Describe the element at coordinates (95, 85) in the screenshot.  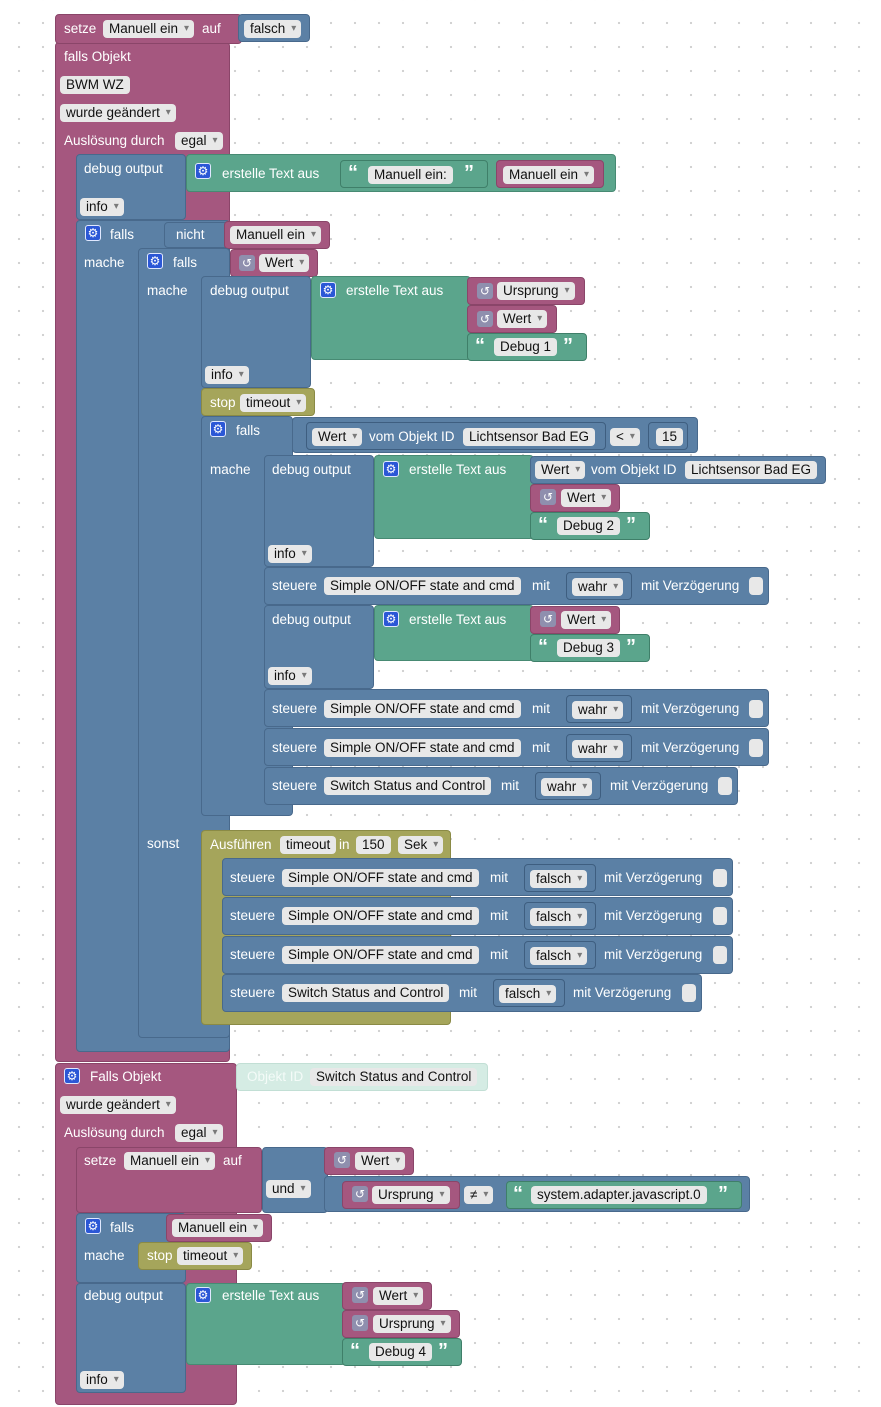
I see `object-field-bwm: BWM WZ` at that location.